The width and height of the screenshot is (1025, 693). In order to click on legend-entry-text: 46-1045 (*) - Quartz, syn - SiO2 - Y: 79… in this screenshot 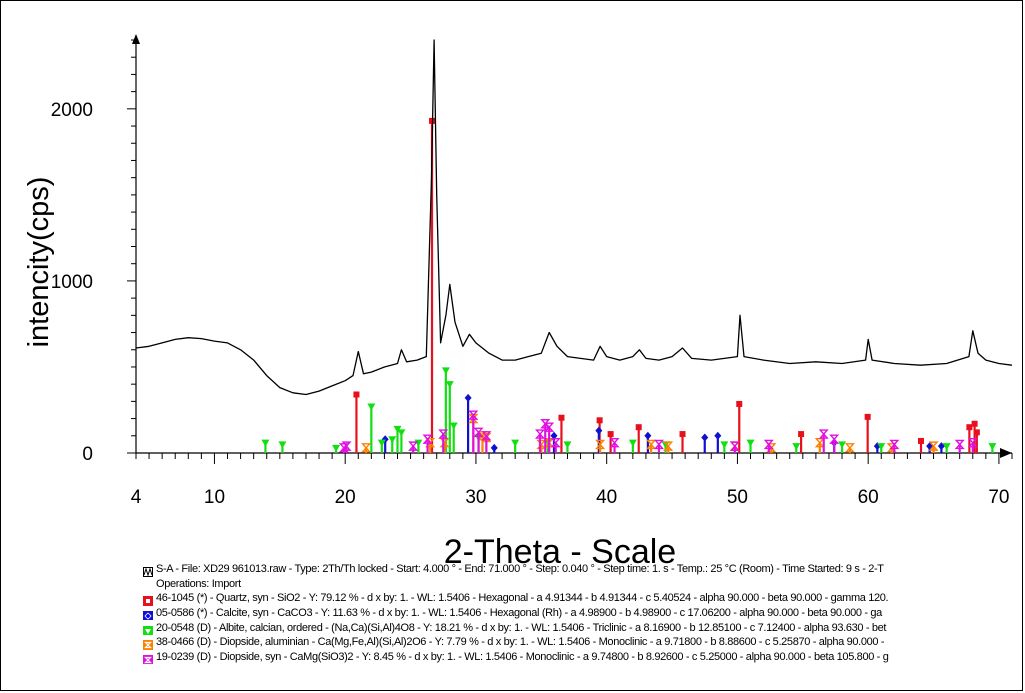, I will do `click(522, 598)`.